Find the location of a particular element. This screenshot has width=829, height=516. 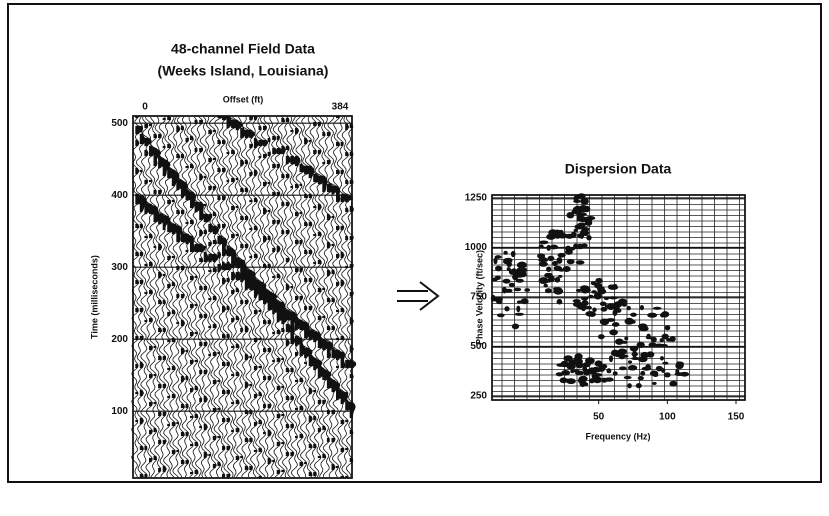

x-tick-label: 100 is located at coordinates (667, 417).